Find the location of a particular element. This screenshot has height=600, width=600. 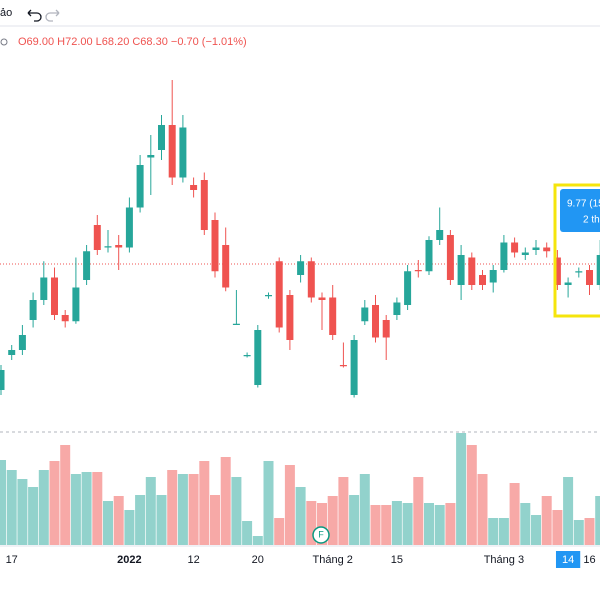

tooltip is located at coordinates (580, 210).